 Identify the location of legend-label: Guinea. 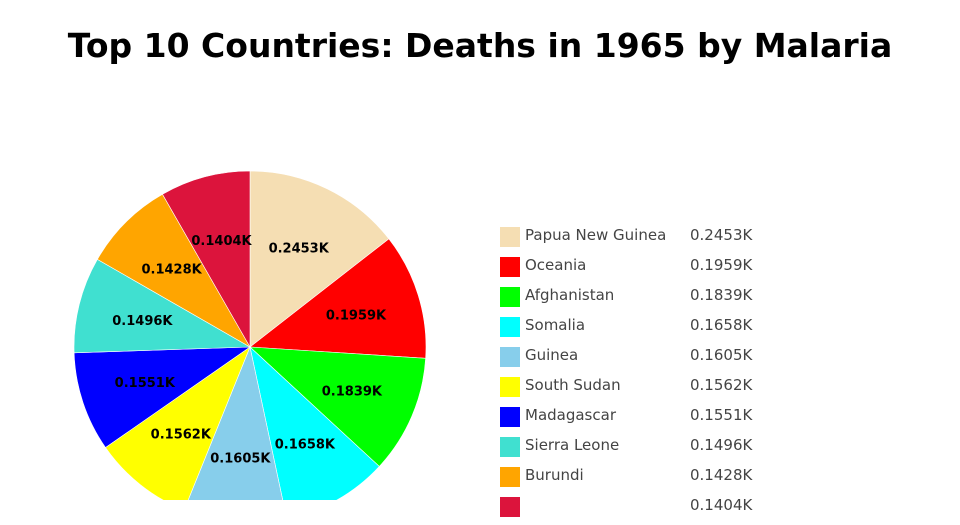
(552, 355).